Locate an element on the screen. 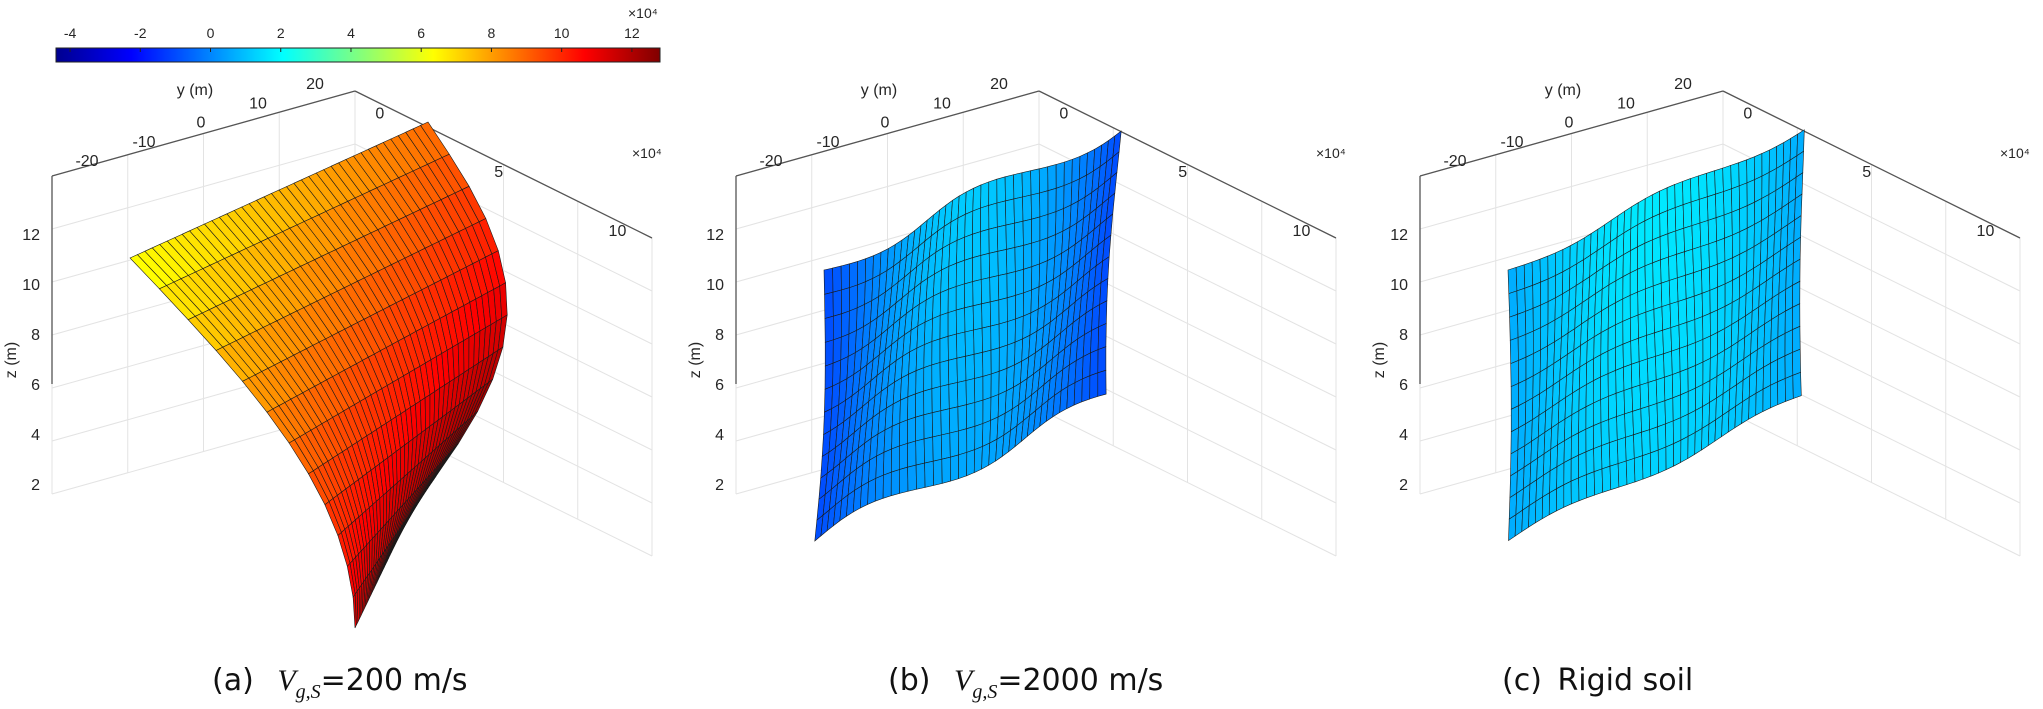  colorbar-tick-label: 8 is located at coordinates (492, 33).